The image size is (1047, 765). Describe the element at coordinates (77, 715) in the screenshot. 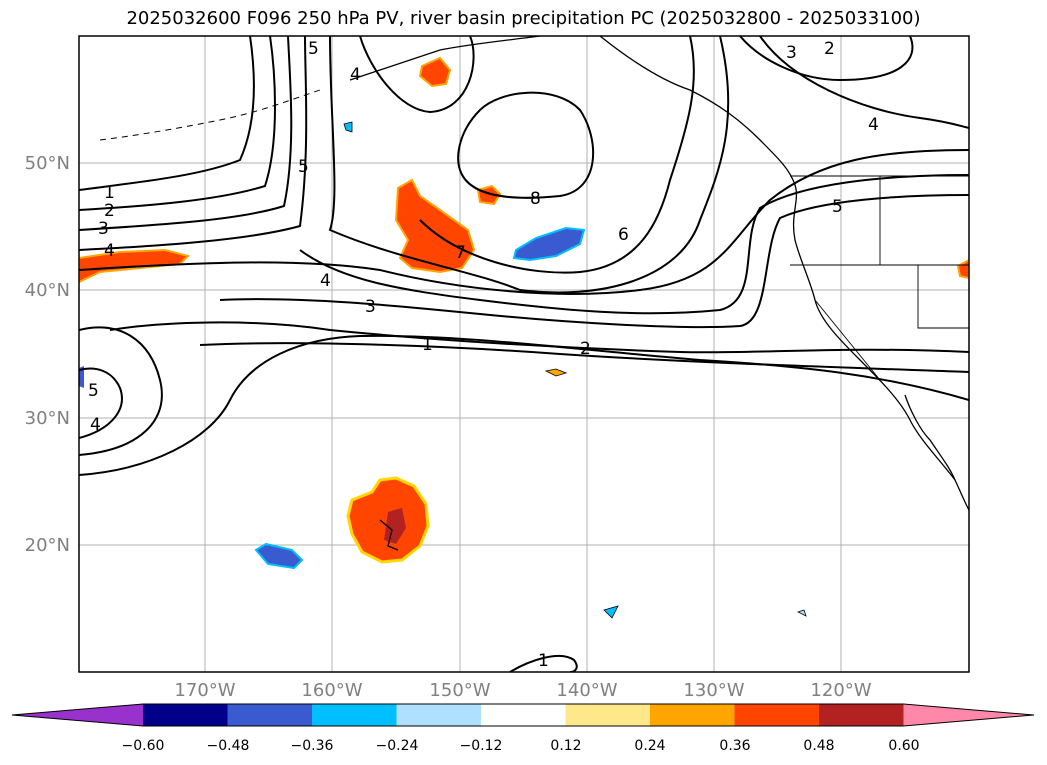

I see `colorbar-extension-min` at that location.